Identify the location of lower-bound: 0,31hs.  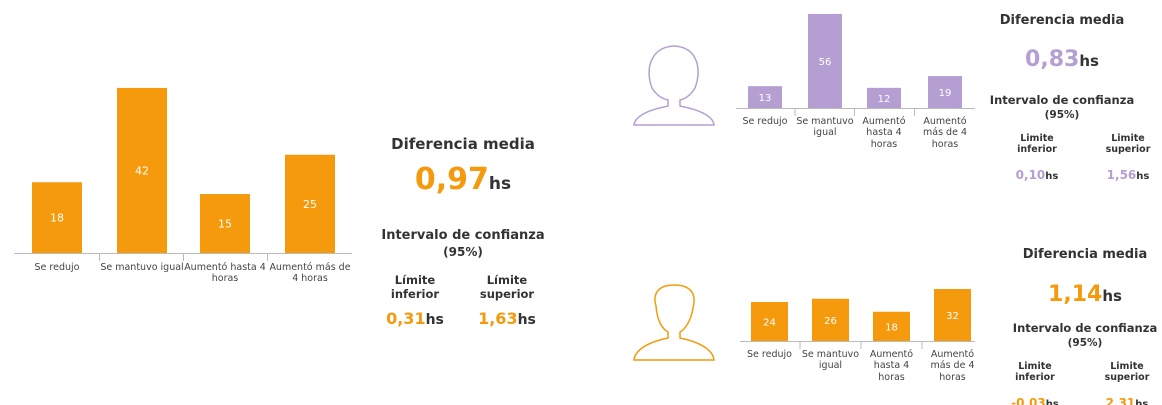
(415, 319).